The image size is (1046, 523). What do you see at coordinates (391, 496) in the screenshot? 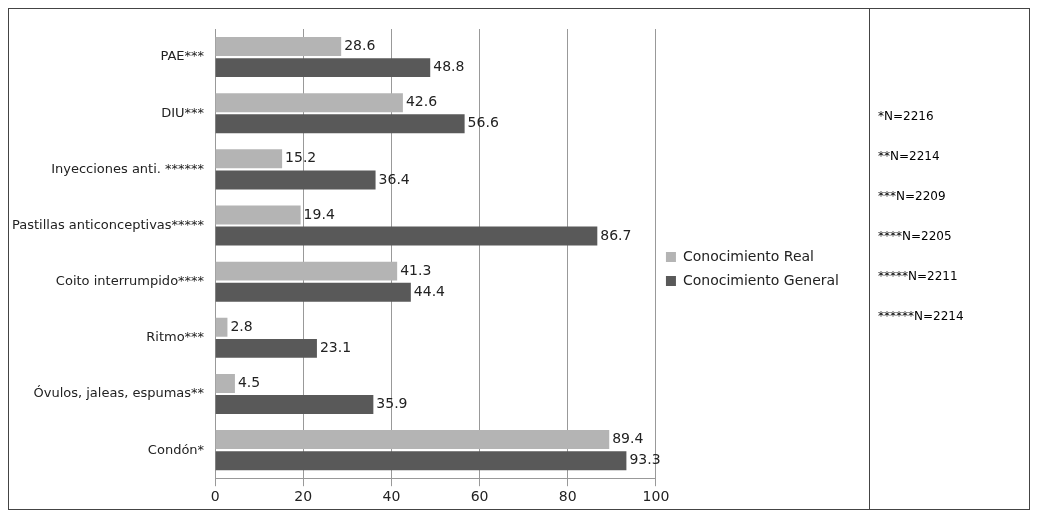
I see `x-tick-label: 40` at bounding box center [391, 496].